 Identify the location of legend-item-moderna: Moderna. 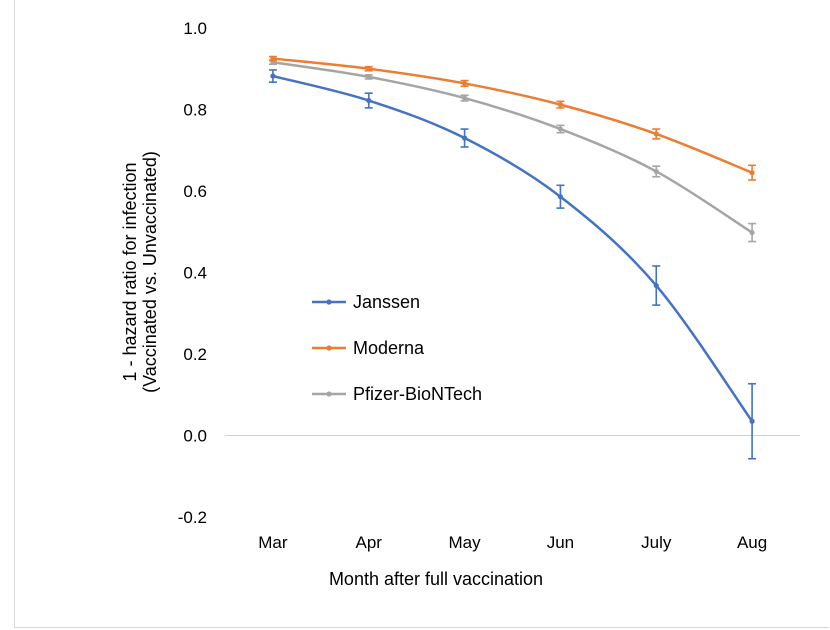
(368, 348).